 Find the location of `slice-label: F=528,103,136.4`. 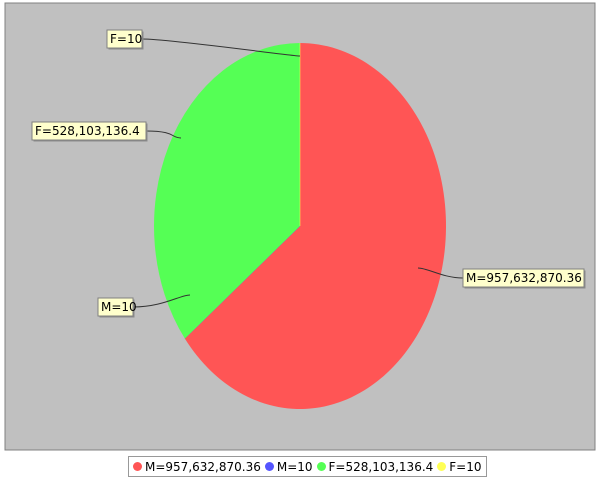

slice-label: F=528,103,136.4 is located at coordinates (87, 131).